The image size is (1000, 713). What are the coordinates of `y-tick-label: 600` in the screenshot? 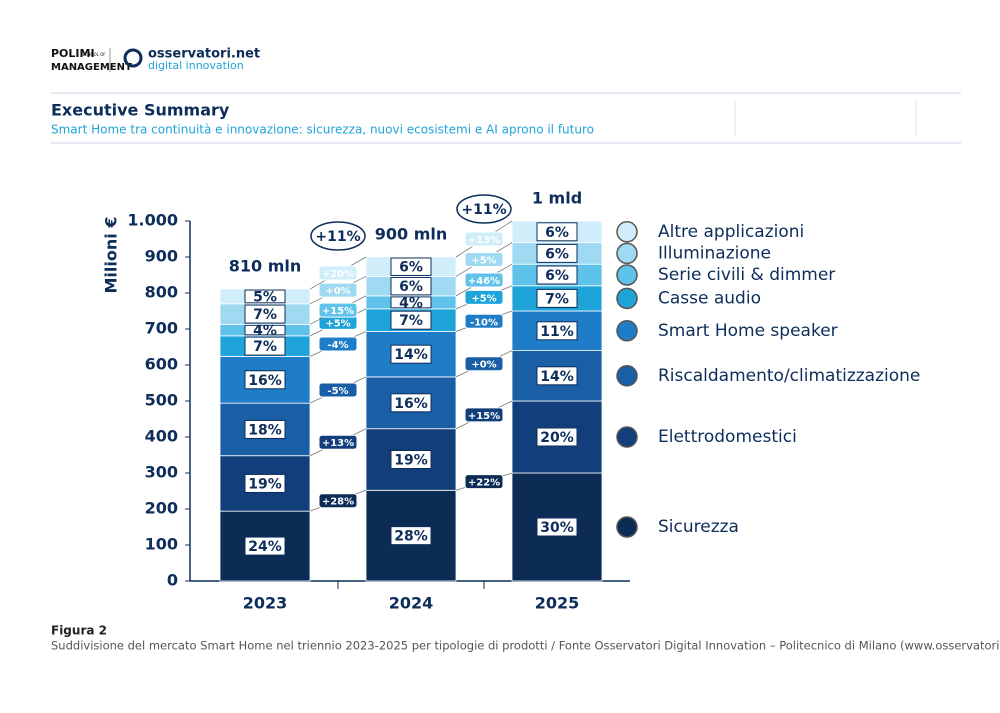 It's located at (161, 364).